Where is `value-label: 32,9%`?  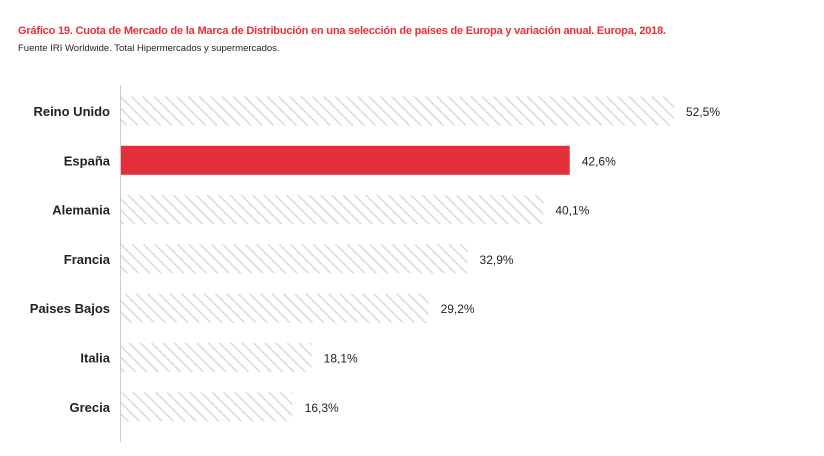 value-label: 32,9% is located at coordinates (497, 260).